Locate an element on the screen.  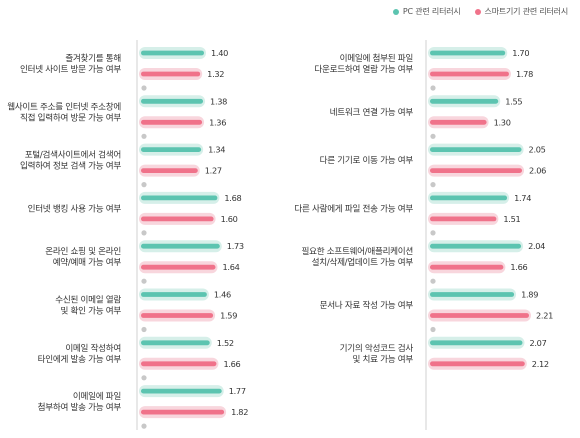
smart-value-label: 2.06 is located at coordinates (537, 171).